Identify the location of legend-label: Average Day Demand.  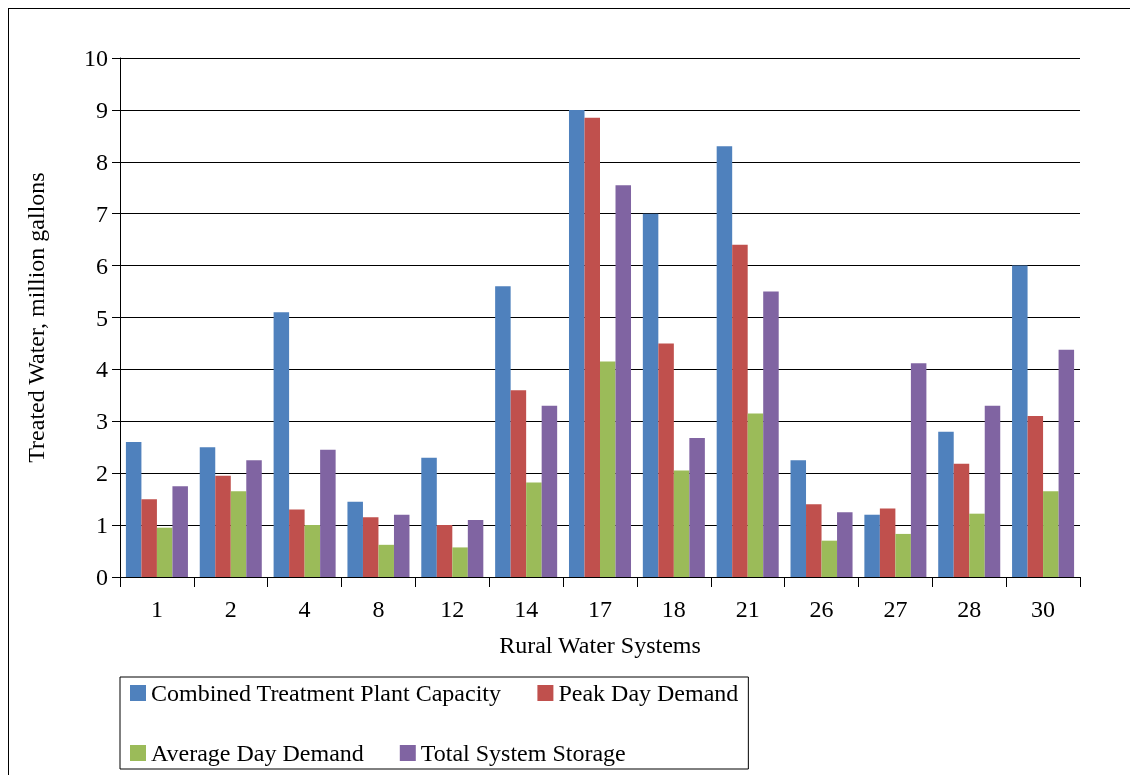
(257, 753).